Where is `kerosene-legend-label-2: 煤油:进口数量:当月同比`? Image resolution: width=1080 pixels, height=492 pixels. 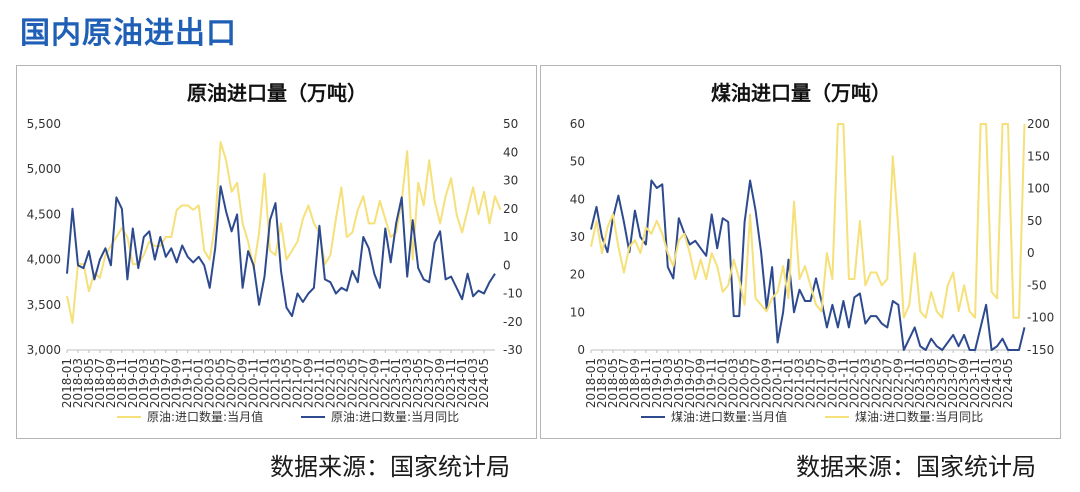
kerosene-legend-label-2: 煤油:进口数量:当月同比 is located at coordinates (919, 416).